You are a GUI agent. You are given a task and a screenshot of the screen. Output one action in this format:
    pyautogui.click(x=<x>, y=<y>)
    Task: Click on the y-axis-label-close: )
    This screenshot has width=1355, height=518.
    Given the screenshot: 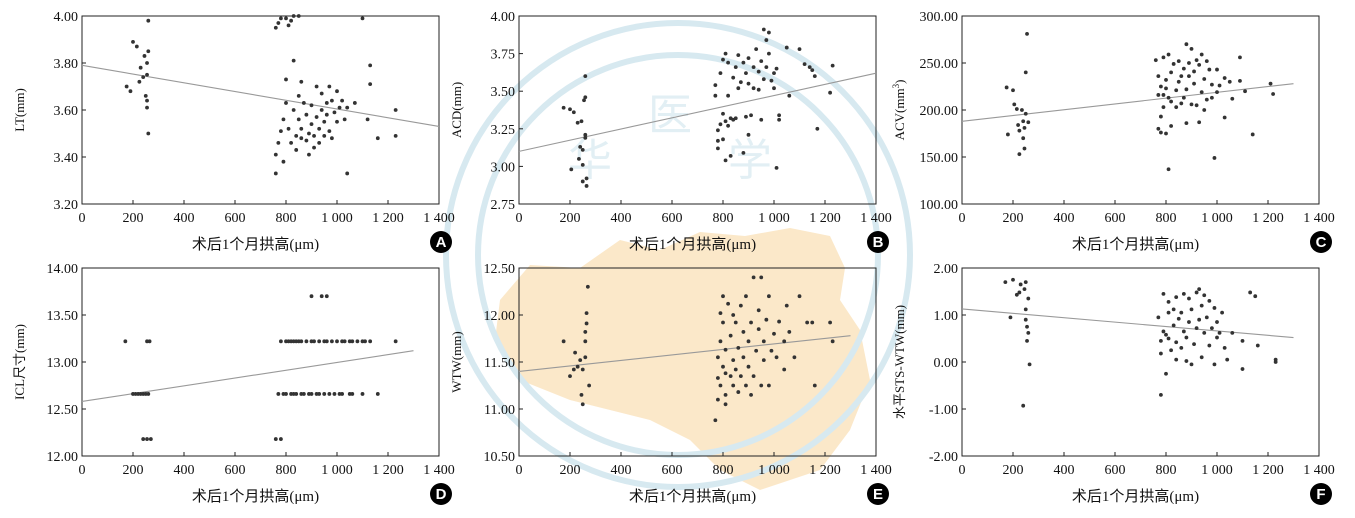 What is the action you would take?
    pyautogui.click(x=899, y=82)
    